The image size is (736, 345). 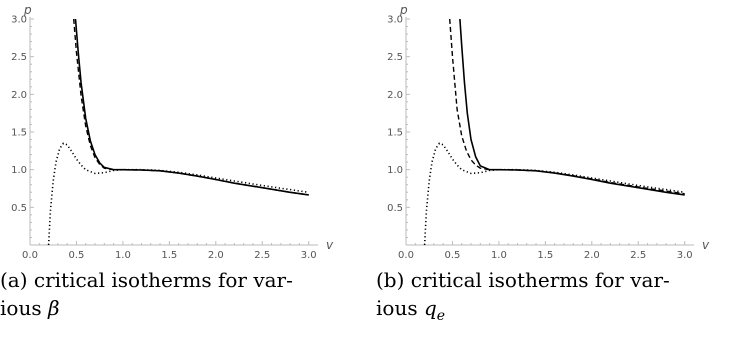 I want to click on caption-b-symbol: q, so click(x=430, y=308).